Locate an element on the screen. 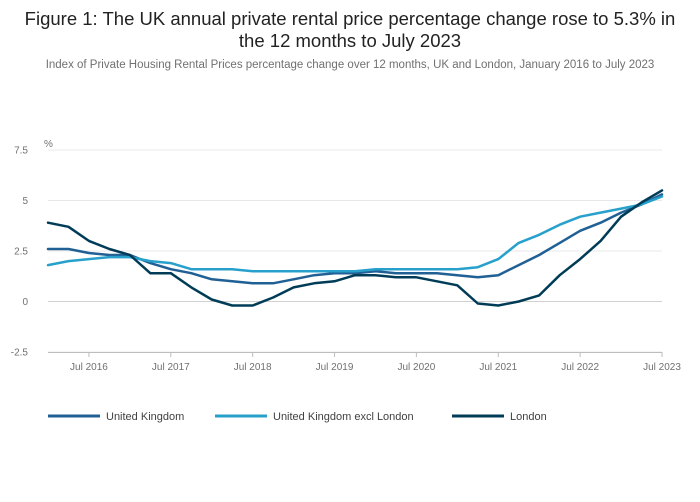 Image resolution: width=700 pixels, height=502 pixels. x-tick-label: Jul 2016 is located at coordinates (89, 367).